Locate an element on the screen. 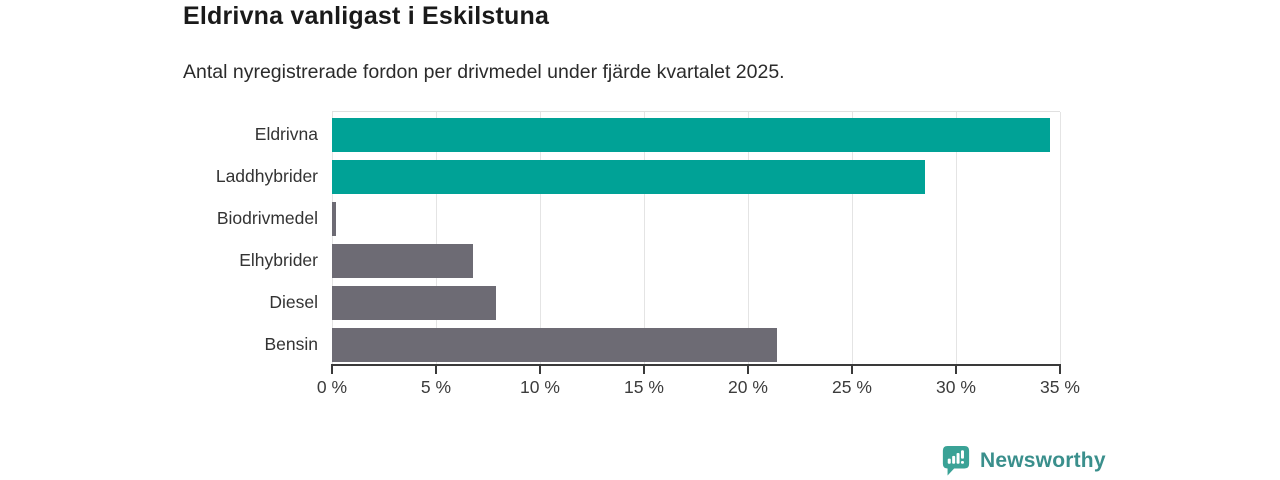 The image size is (1280, 480). newsworthy-bubble-chart-icon is located at coordinates (956, 460).